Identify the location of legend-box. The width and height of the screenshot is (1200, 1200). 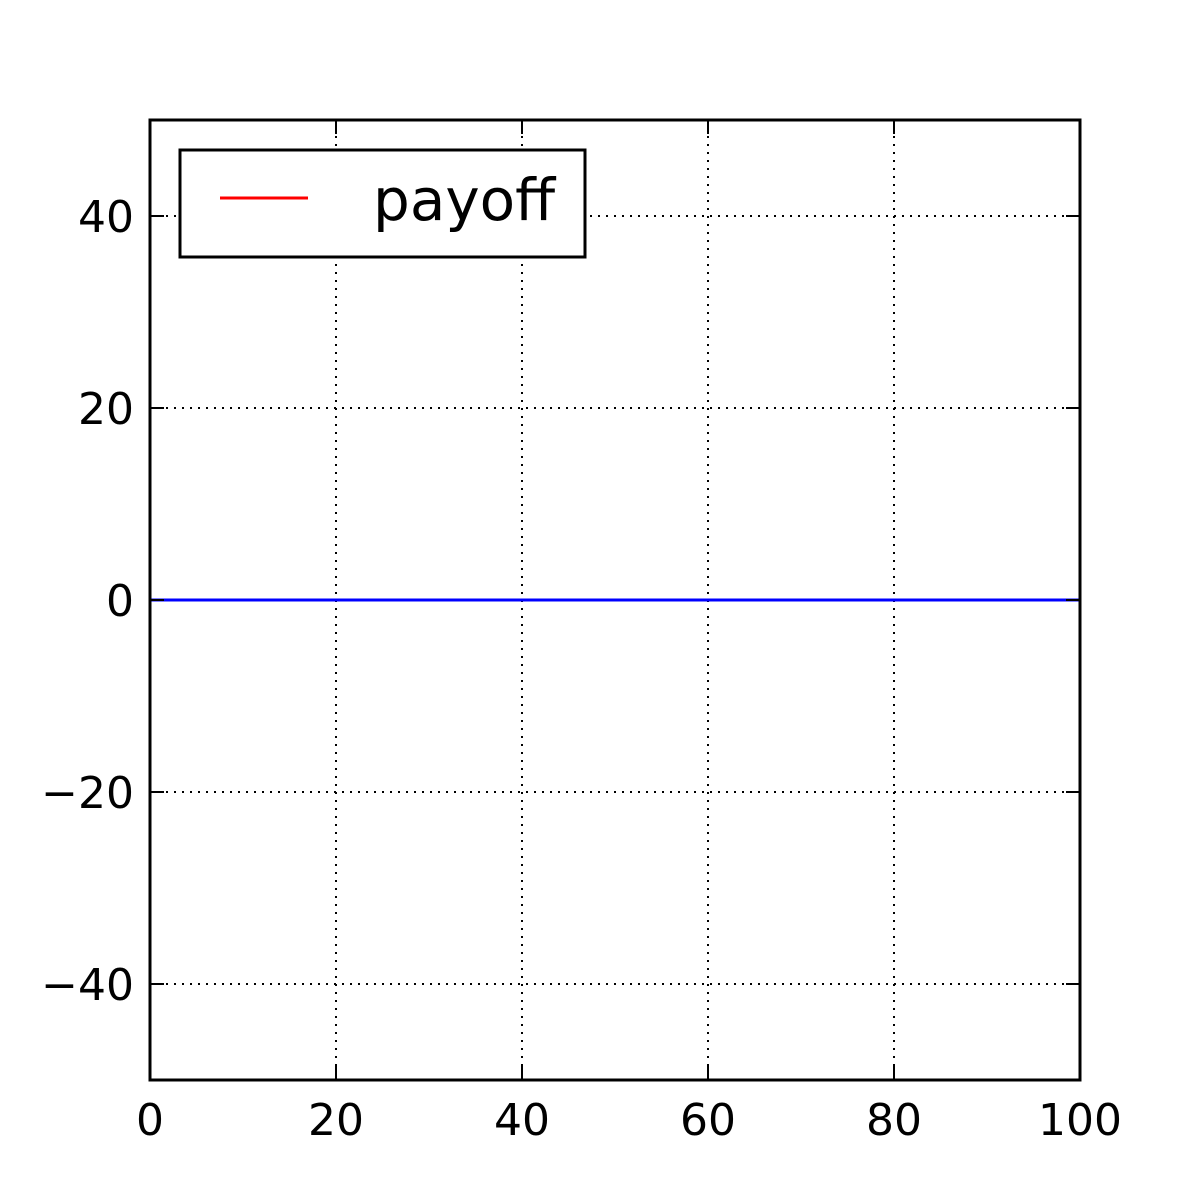
(382, 203).